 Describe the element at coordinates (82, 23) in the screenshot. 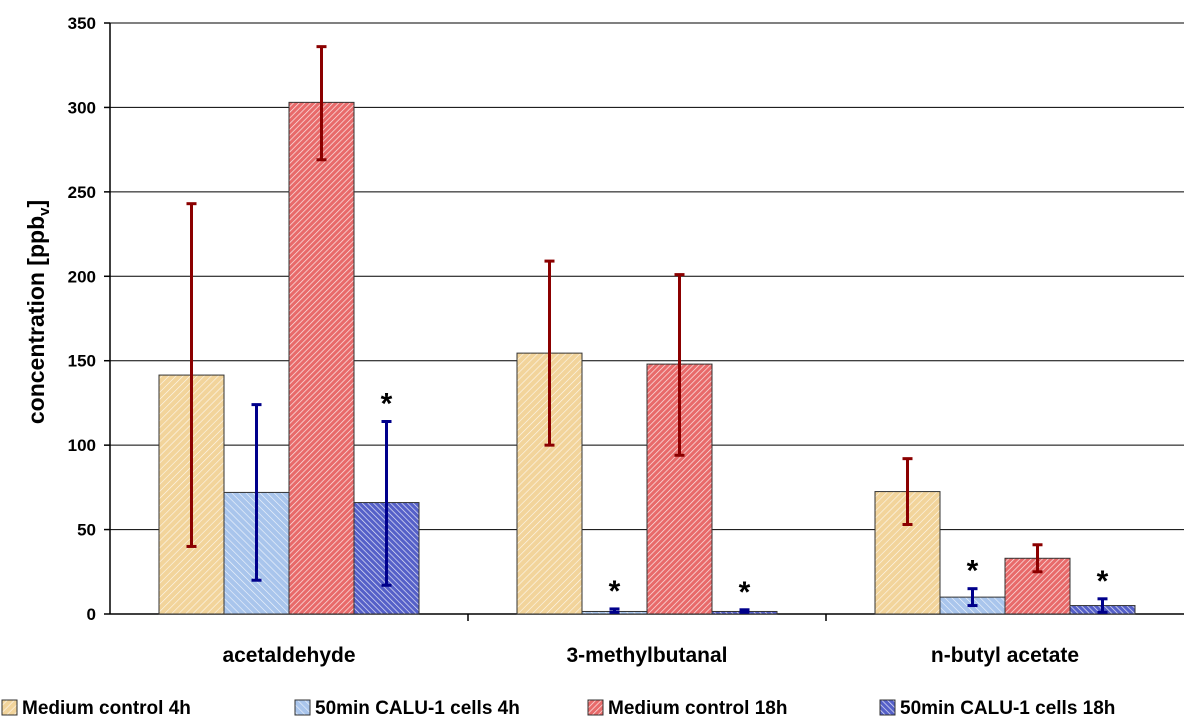

I see `y-tick-label: 350` at that location.